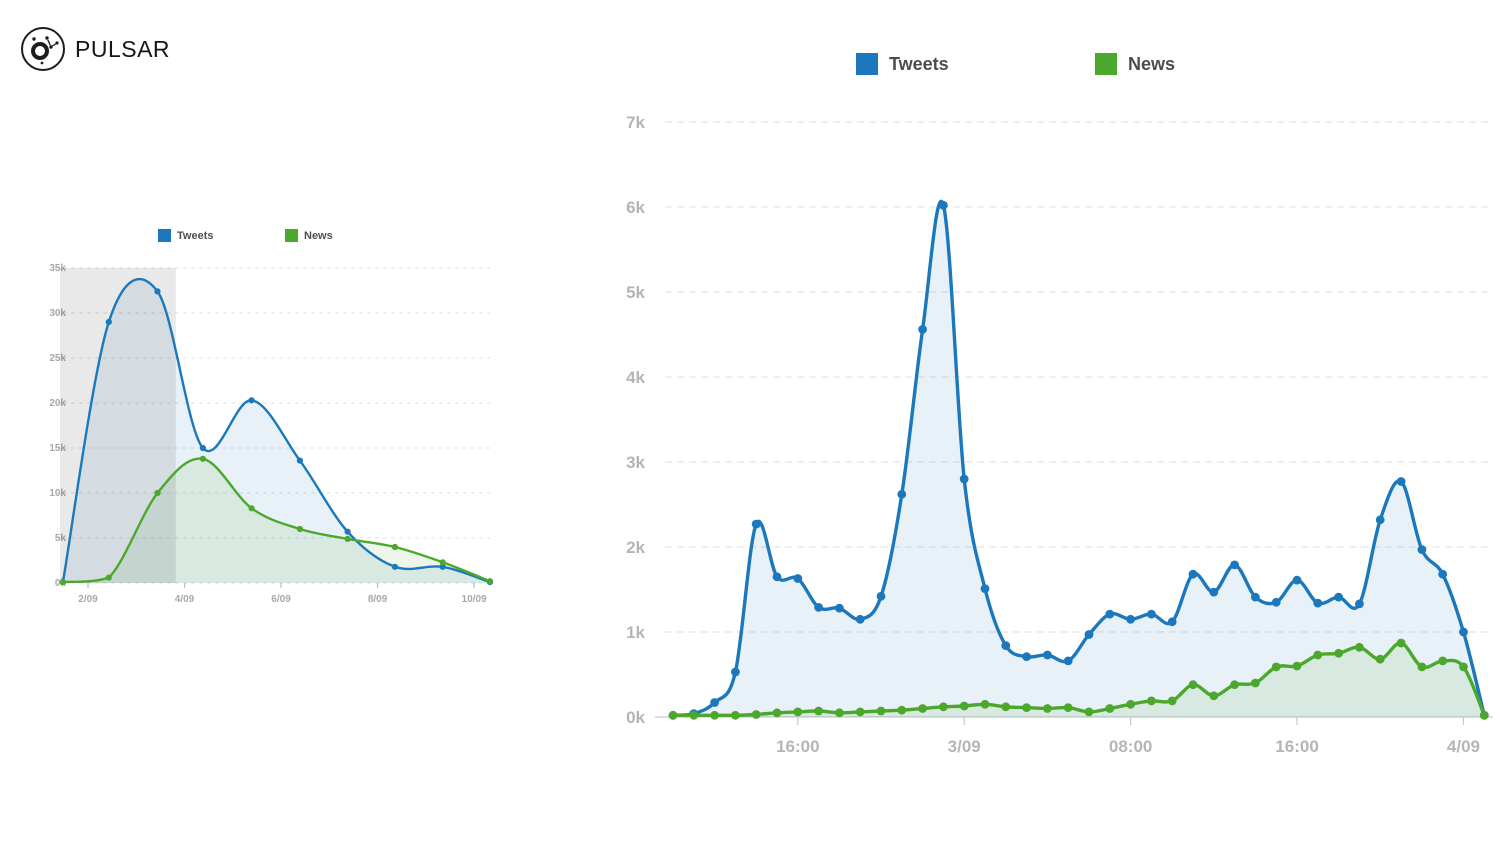 The width and height of the screenshot is (1500, 844). I want to click on detail-legend-label-tweets: Tweets, so click(919, 63).